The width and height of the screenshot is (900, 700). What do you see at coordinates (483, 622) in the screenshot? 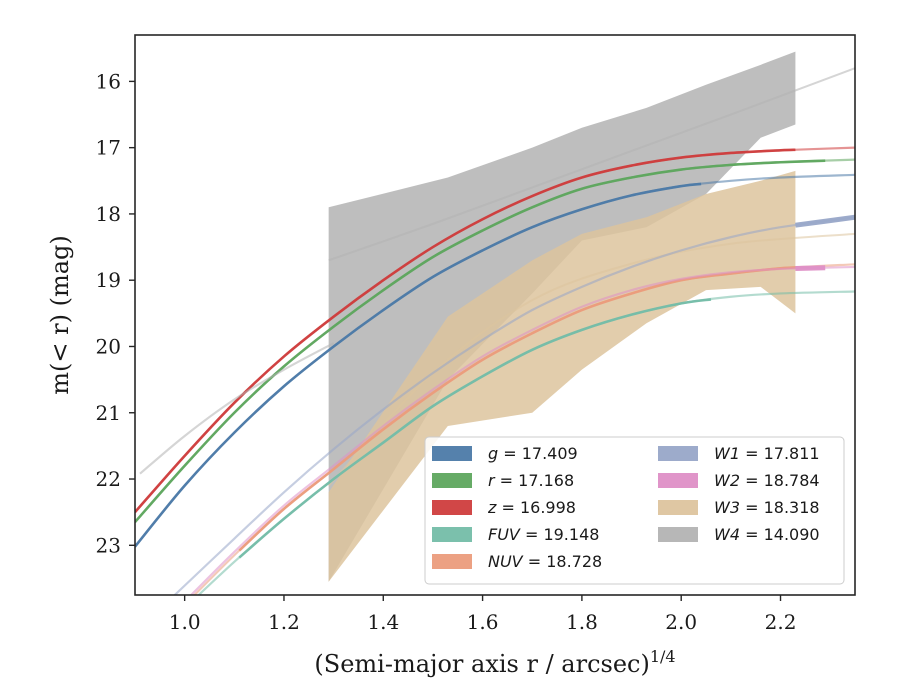
I see `x-tick-label: 1.6` at bounding box center [483, 622].